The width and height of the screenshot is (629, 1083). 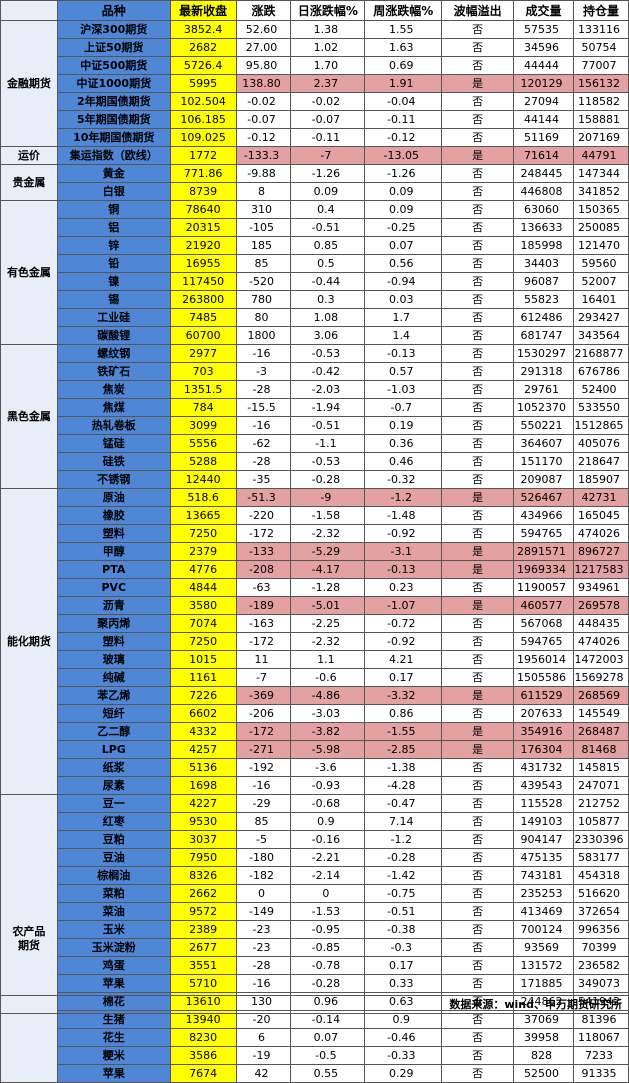 I want to click on close-cell: 106.185, so click(x=203, y=119).